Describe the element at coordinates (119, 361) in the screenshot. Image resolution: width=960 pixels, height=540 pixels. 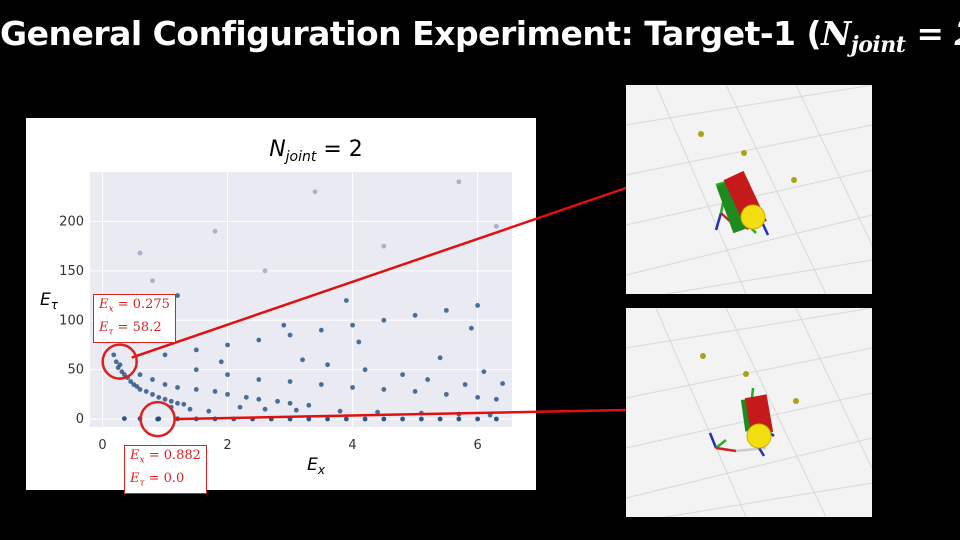
I see `highlight-circle-top` at that location.